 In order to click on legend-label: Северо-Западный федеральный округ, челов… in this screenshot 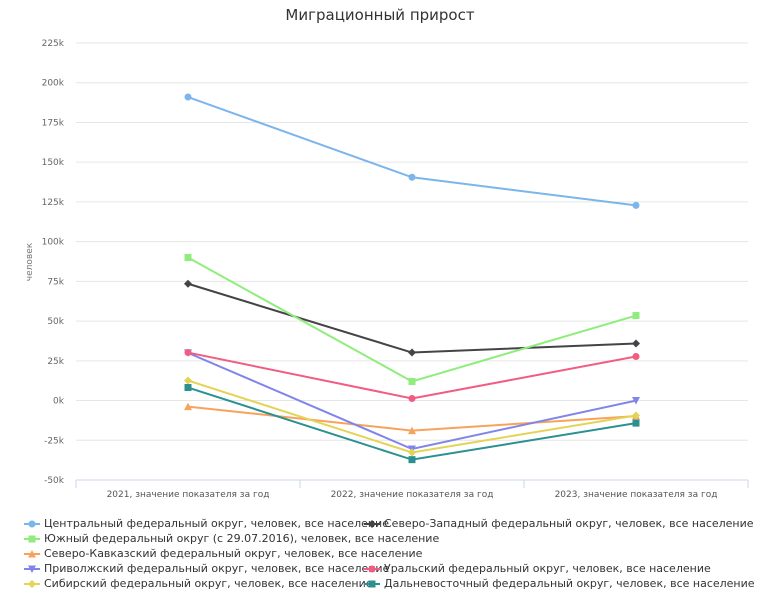, I will do `click(569, 523)`.